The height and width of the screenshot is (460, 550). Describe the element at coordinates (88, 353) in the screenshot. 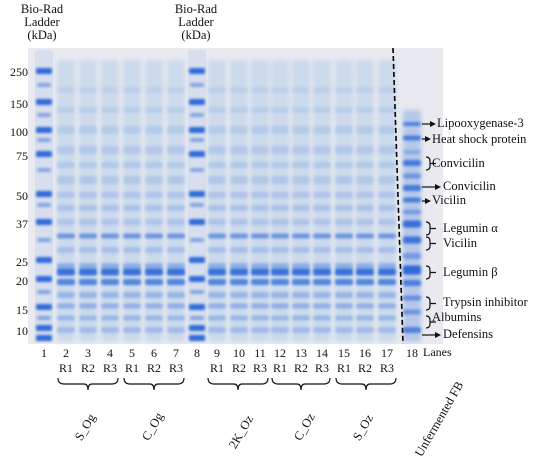

I see `lane-number: 3` at that location.